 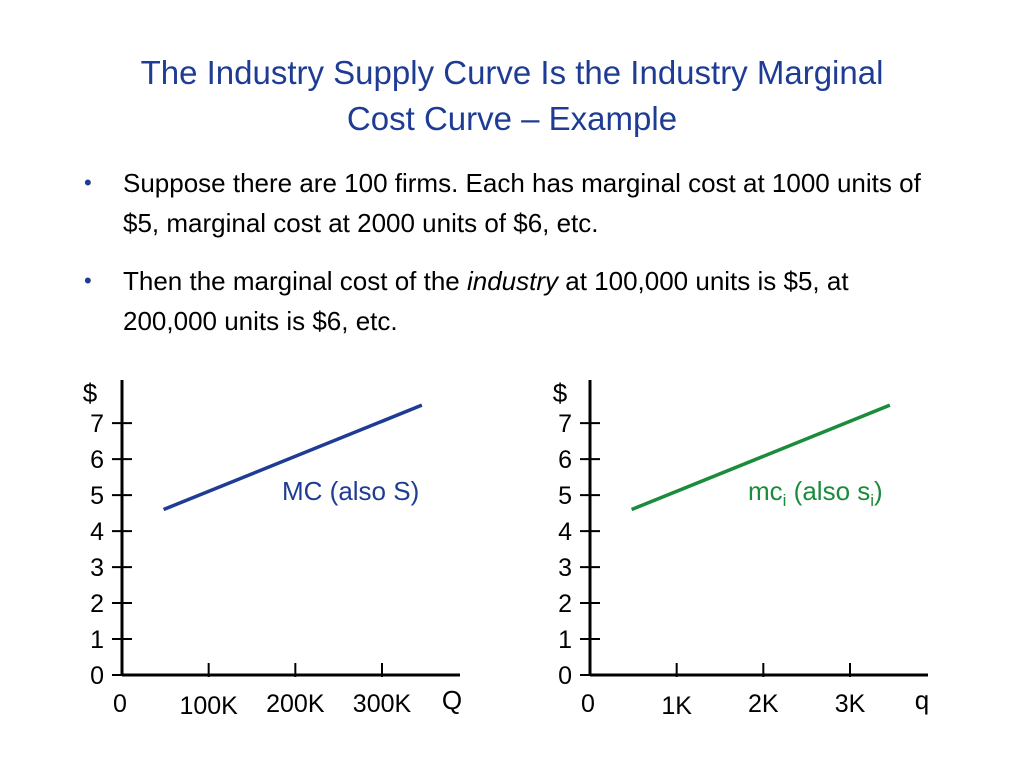 I want to click on bullet-text-italic: industry, so click(x=512, y=281).